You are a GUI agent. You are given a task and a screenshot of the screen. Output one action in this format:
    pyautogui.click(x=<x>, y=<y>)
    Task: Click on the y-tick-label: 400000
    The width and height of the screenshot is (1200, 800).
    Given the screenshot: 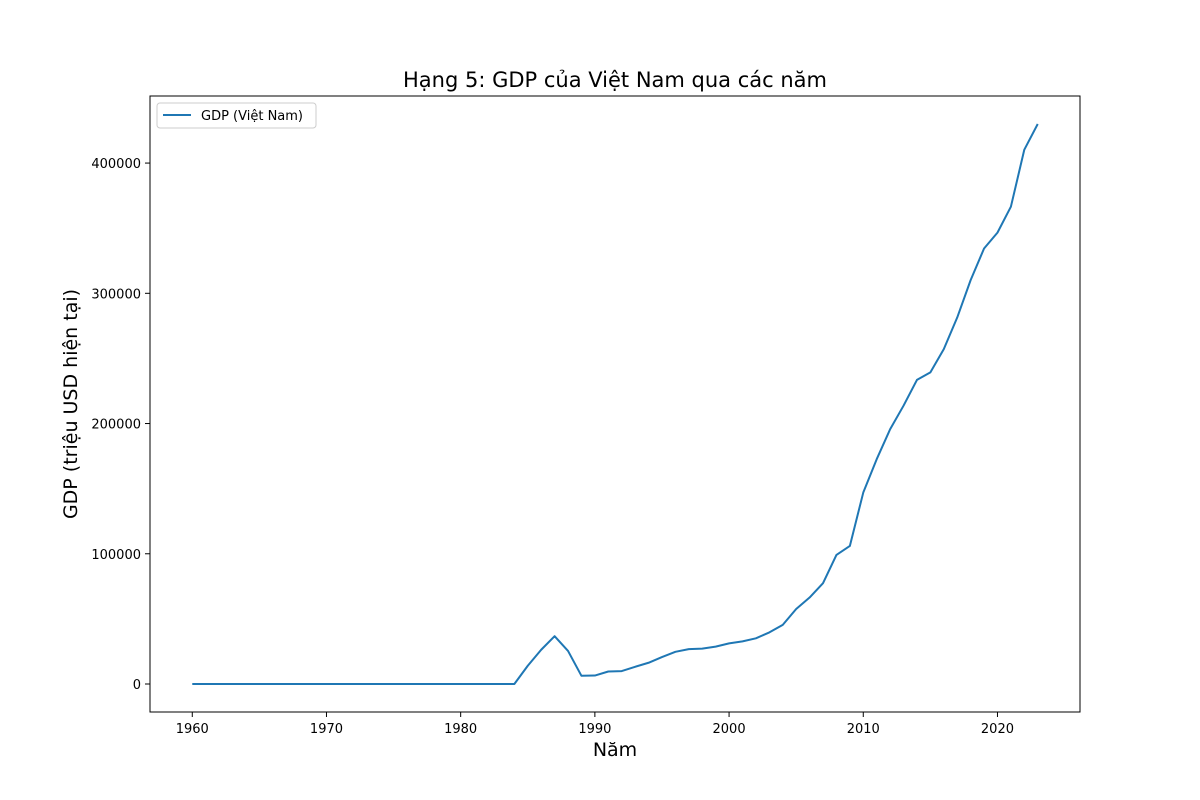 What is the action you would take?
    pyautogui.click(x=116, y=164)
    